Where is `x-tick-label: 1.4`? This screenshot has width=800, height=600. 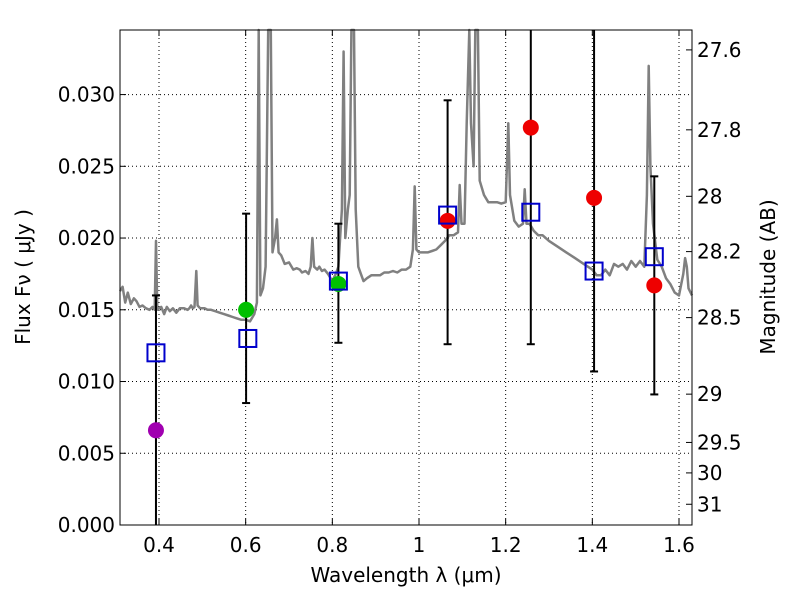 x-tick-label: 1.4 is located at coordinates (592, 545).